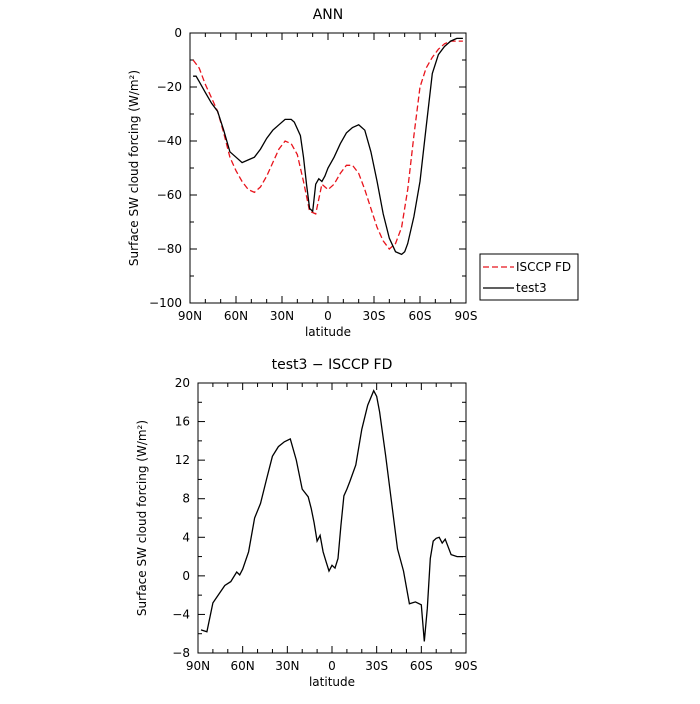 This screenshot has height=704, width=700. What do you see at coordinates (181, 614) in the screenshot?
I see `y-tick-label: −4` at bounding box center [181, 614].